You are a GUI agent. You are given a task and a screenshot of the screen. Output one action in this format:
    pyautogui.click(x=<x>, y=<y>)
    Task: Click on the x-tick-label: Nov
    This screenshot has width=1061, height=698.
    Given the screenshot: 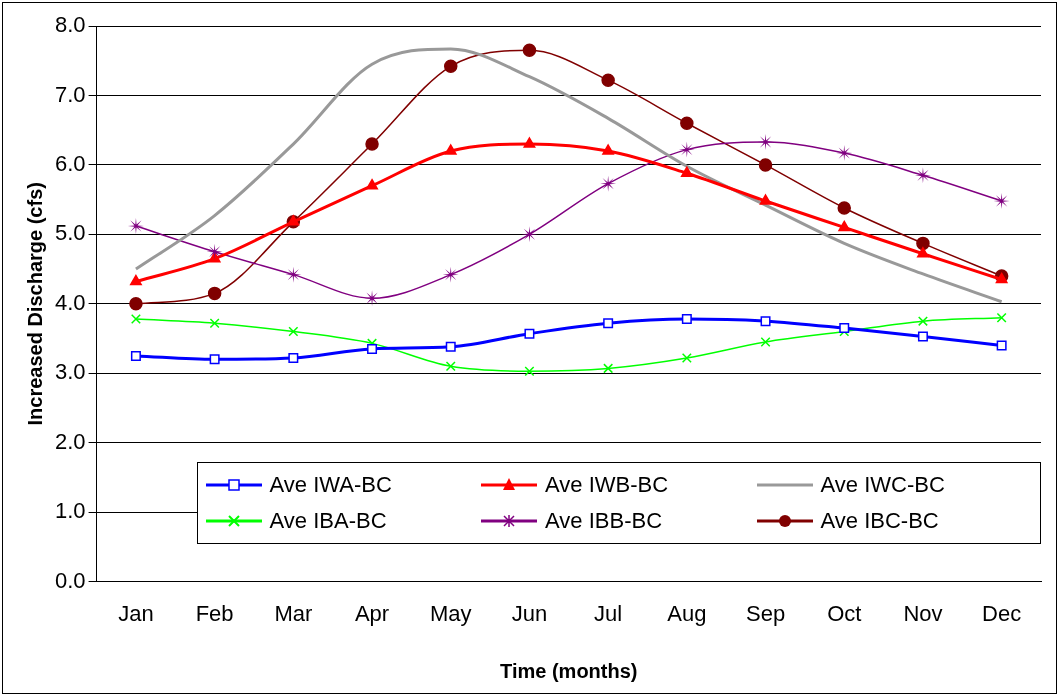 What is the action you would take?
    pyautogui.click(x=923, y=613)
    